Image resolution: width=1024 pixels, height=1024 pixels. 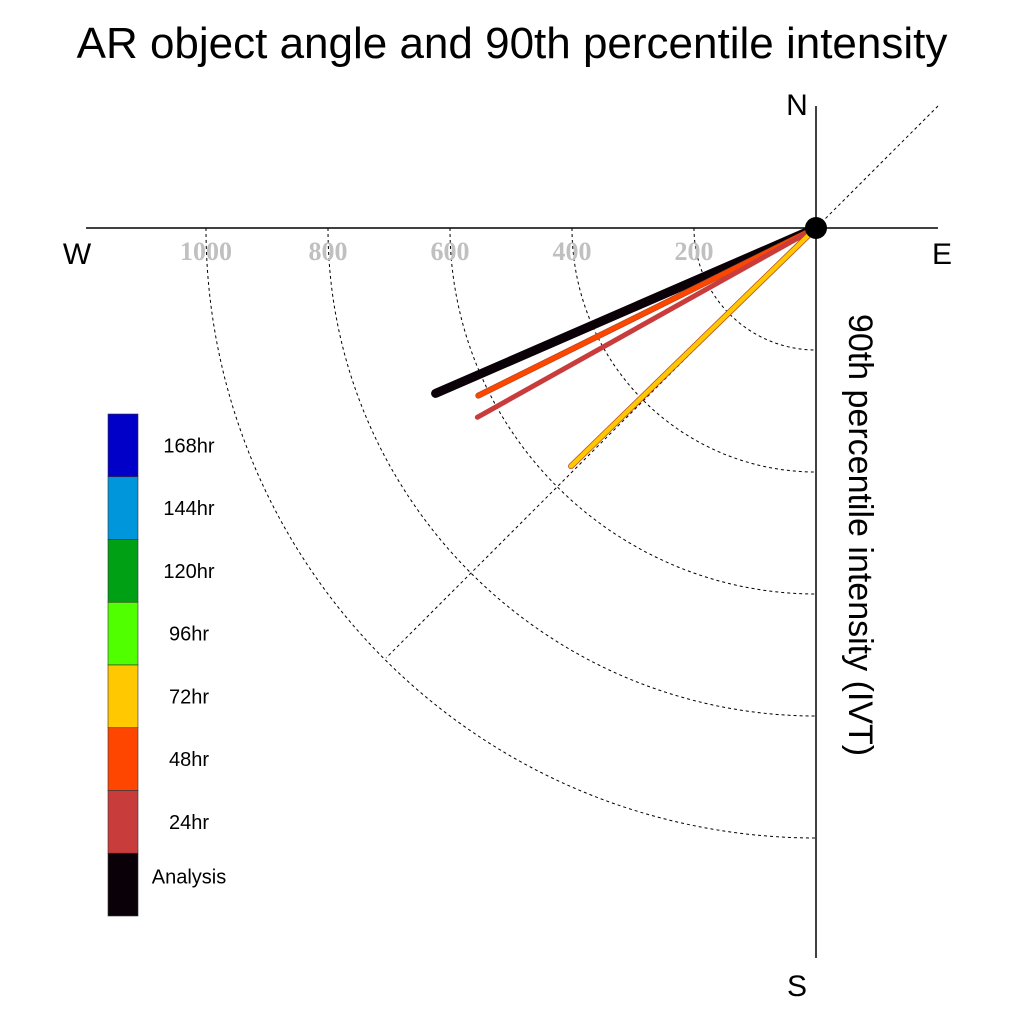 I want to click on compass-east-label: E, so click(x=942, y=254).